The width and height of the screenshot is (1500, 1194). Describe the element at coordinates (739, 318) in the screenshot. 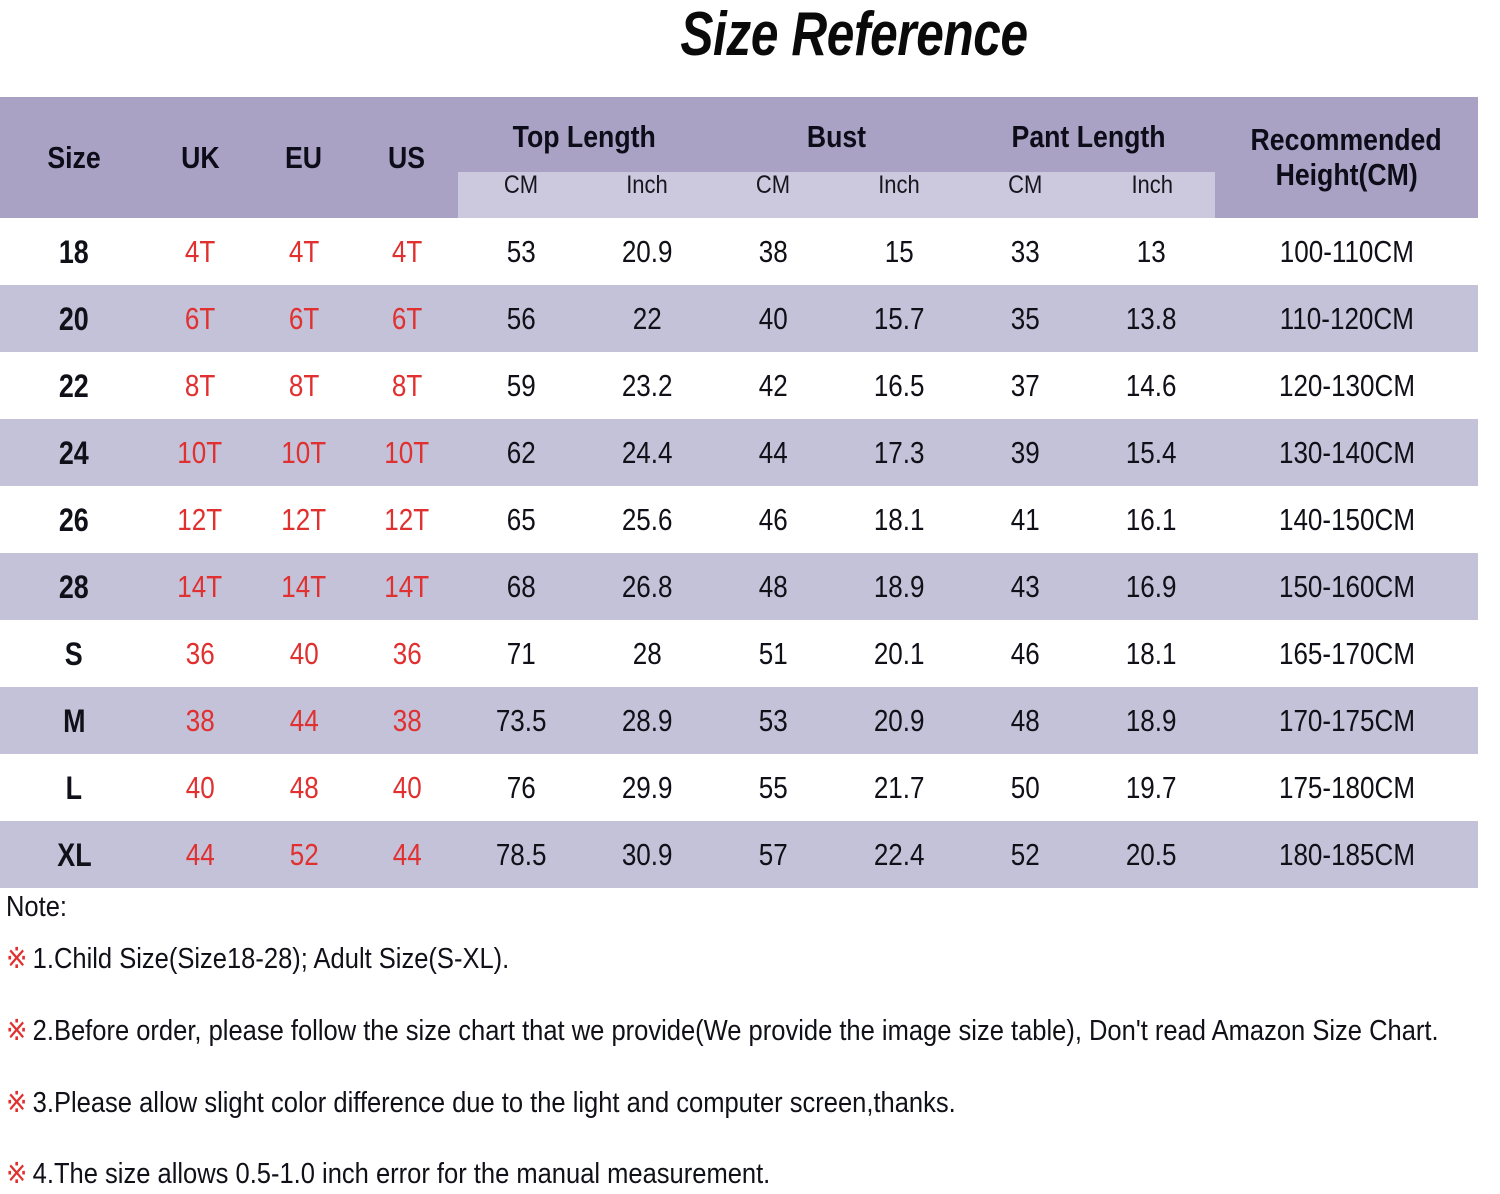

I see `table-row: 20 6T 6T 6T 56 22 40 15.7 35 13.8 110-120CM` at that location.